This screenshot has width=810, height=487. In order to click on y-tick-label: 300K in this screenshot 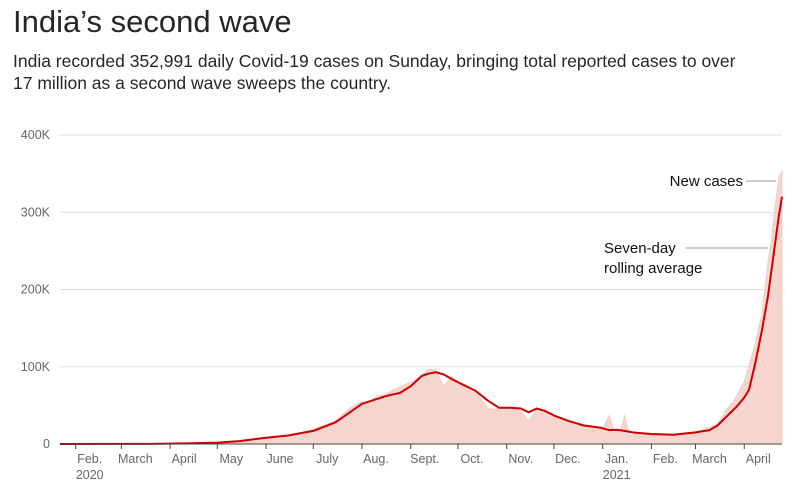, I will do `click(36, 212)`.